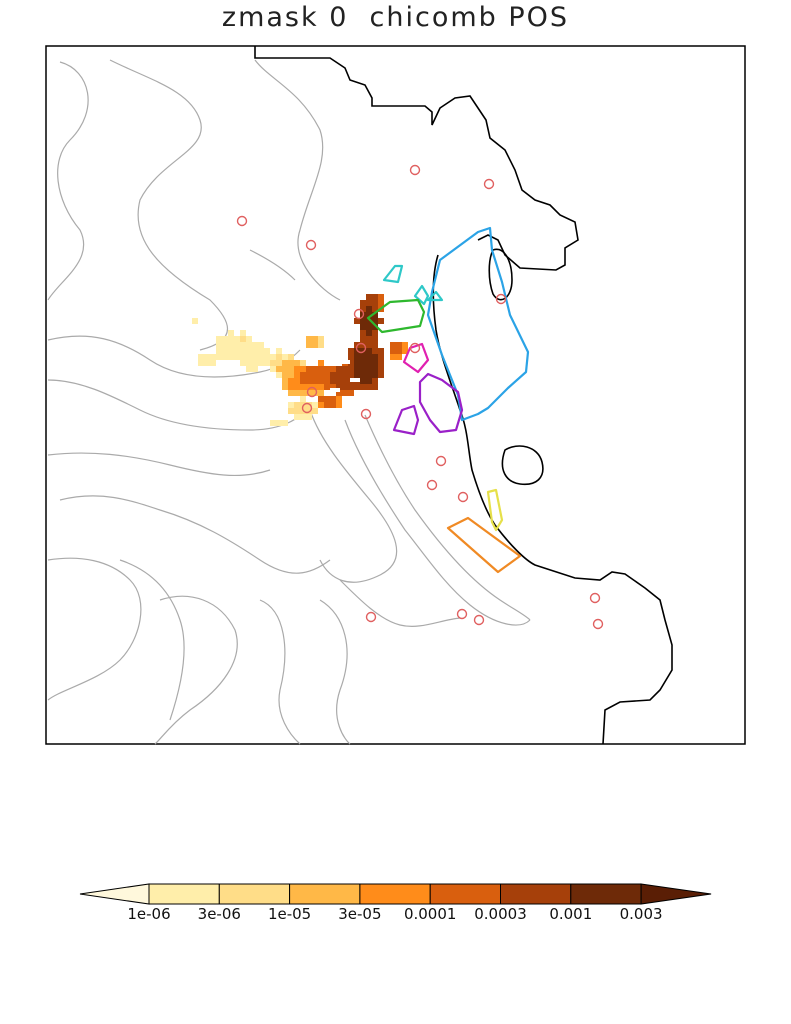 The width and height of the screenshot is (791, 1024). I want to click on plot-title: zmask 0 chicomb POS, so click(395, 17).